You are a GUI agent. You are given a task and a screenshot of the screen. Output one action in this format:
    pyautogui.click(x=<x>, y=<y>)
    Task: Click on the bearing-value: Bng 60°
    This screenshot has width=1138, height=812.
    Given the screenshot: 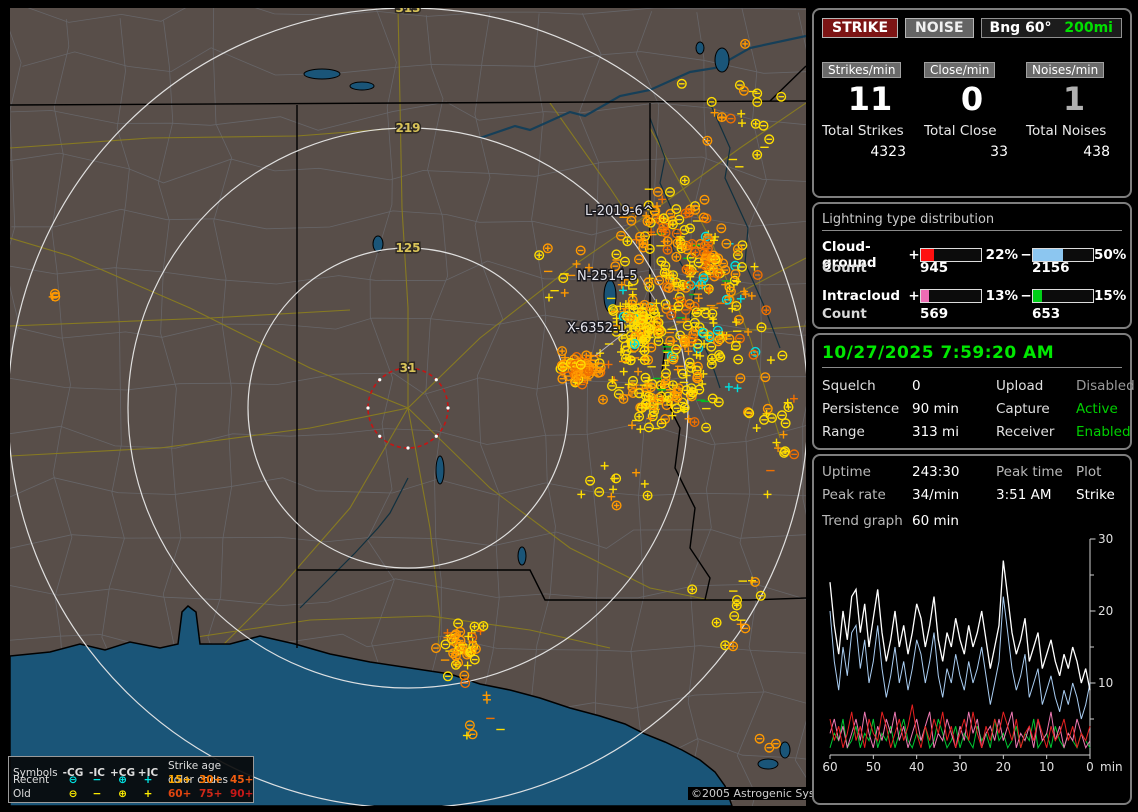 What is the action you would take?
    pyautogui.click(x=1020, y=28)
    